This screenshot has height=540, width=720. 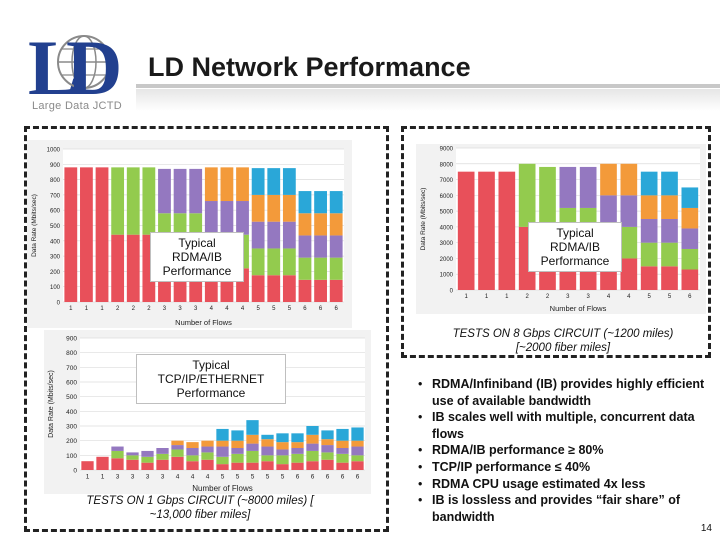 What do you see at coordinates (428, 86) in the screenshot?
I see `title-divider` at bounding box center [428, 86].